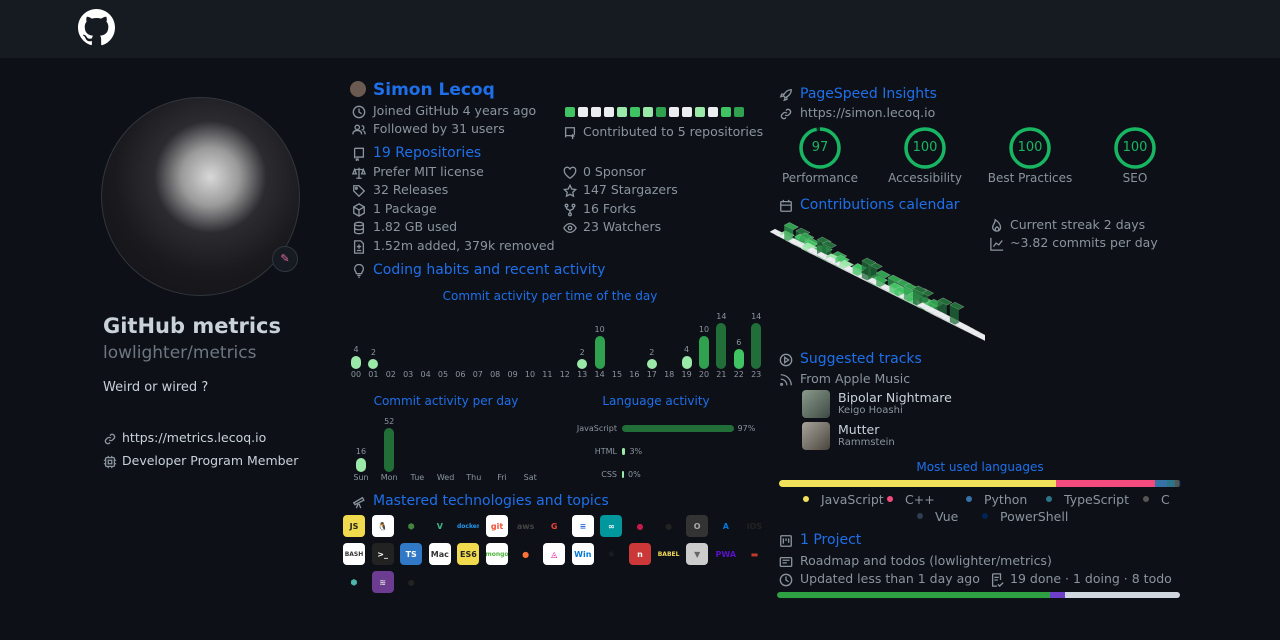  I want to click on score-label: Best Practices, so click(1030, 178).